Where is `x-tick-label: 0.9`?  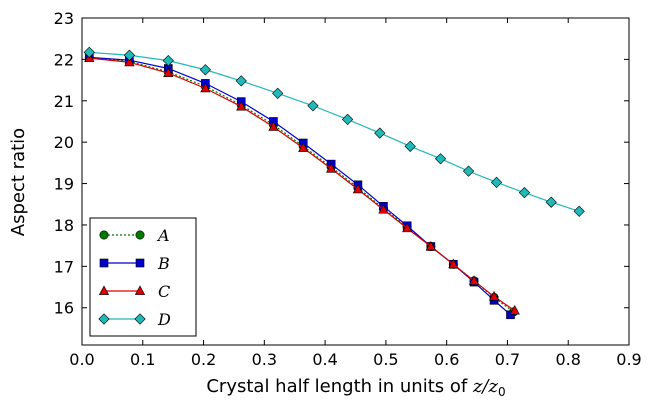
x-tick-label: 0.9 is located at coordinates (628, 359).